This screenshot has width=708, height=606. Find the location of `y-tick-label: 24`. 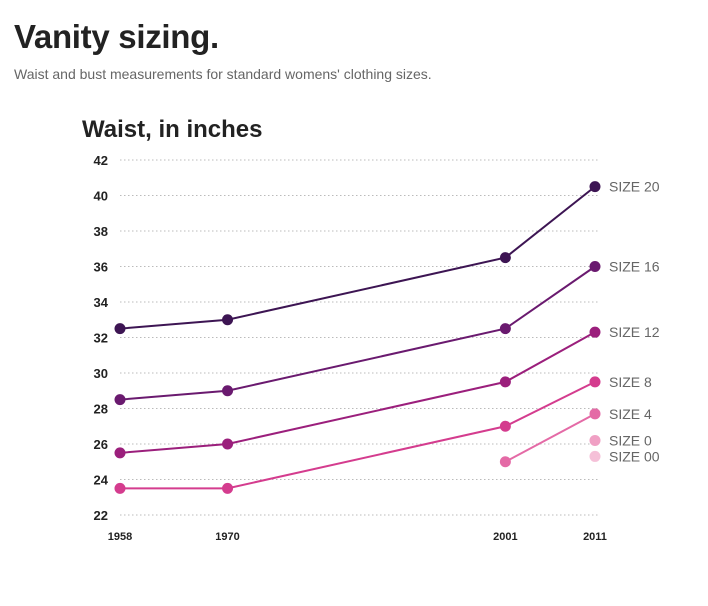

y-tick-label: 24 is located at coordinates (101, 480).